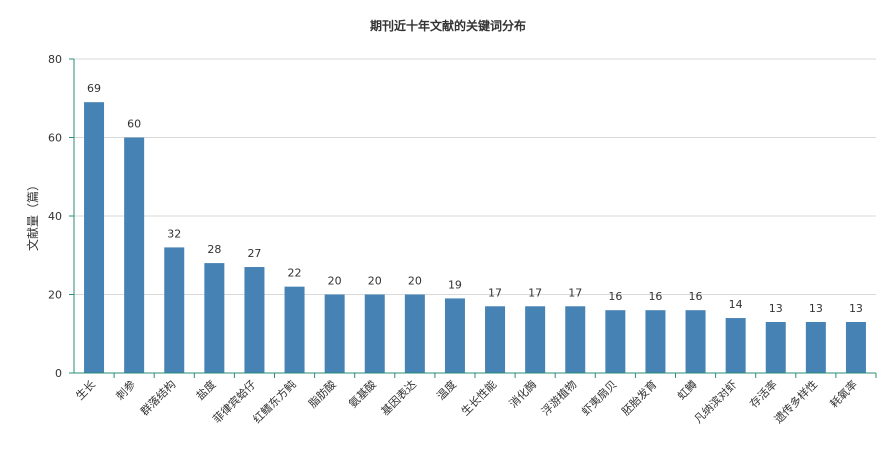  Describe the element at coordinates (736, 304) in the screenshot. I see `data-label: 14` at that location.